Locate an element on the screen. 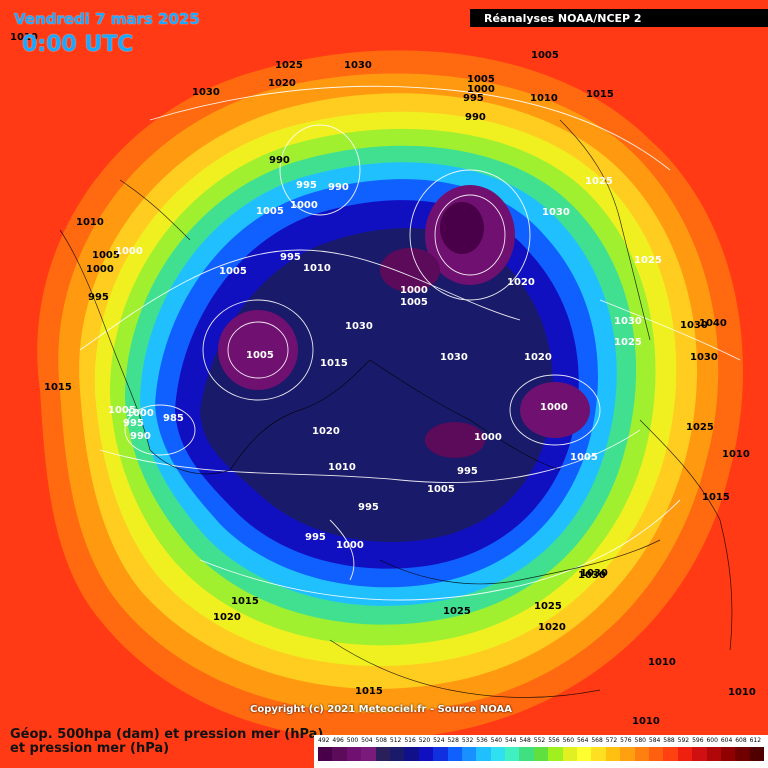 This screenshot has height=768, width=768. legend-label: 556 is located at coordinates (554, 740).